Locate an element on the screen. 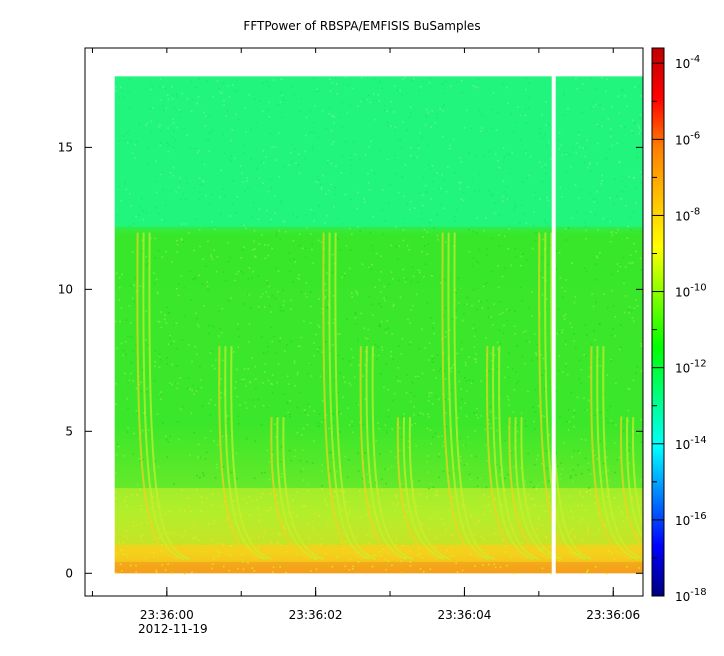 This screenshot has height=656, width=724. colorbar-tick-label: 10⁻¹⁴ is located at coordinates (691, 443).